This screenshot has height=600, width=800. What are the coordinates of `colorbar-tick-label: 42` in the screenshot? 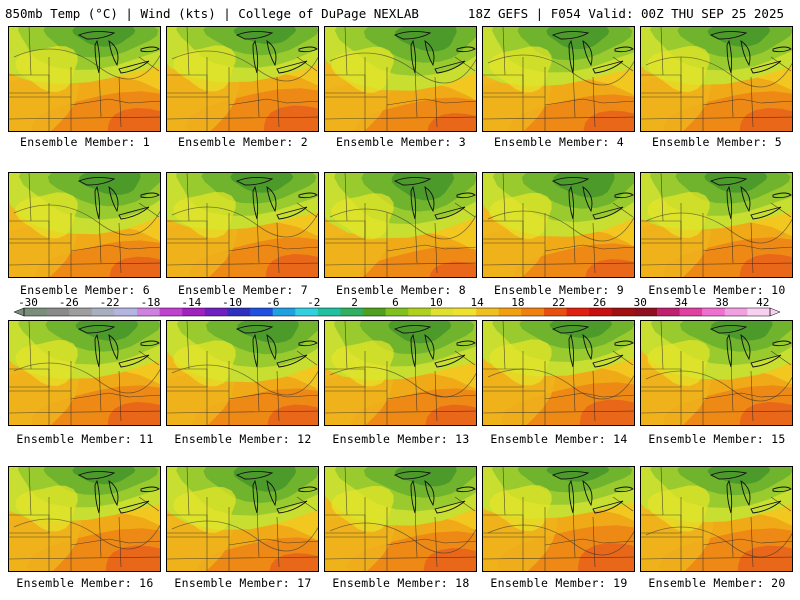 It's located at (762, 302).